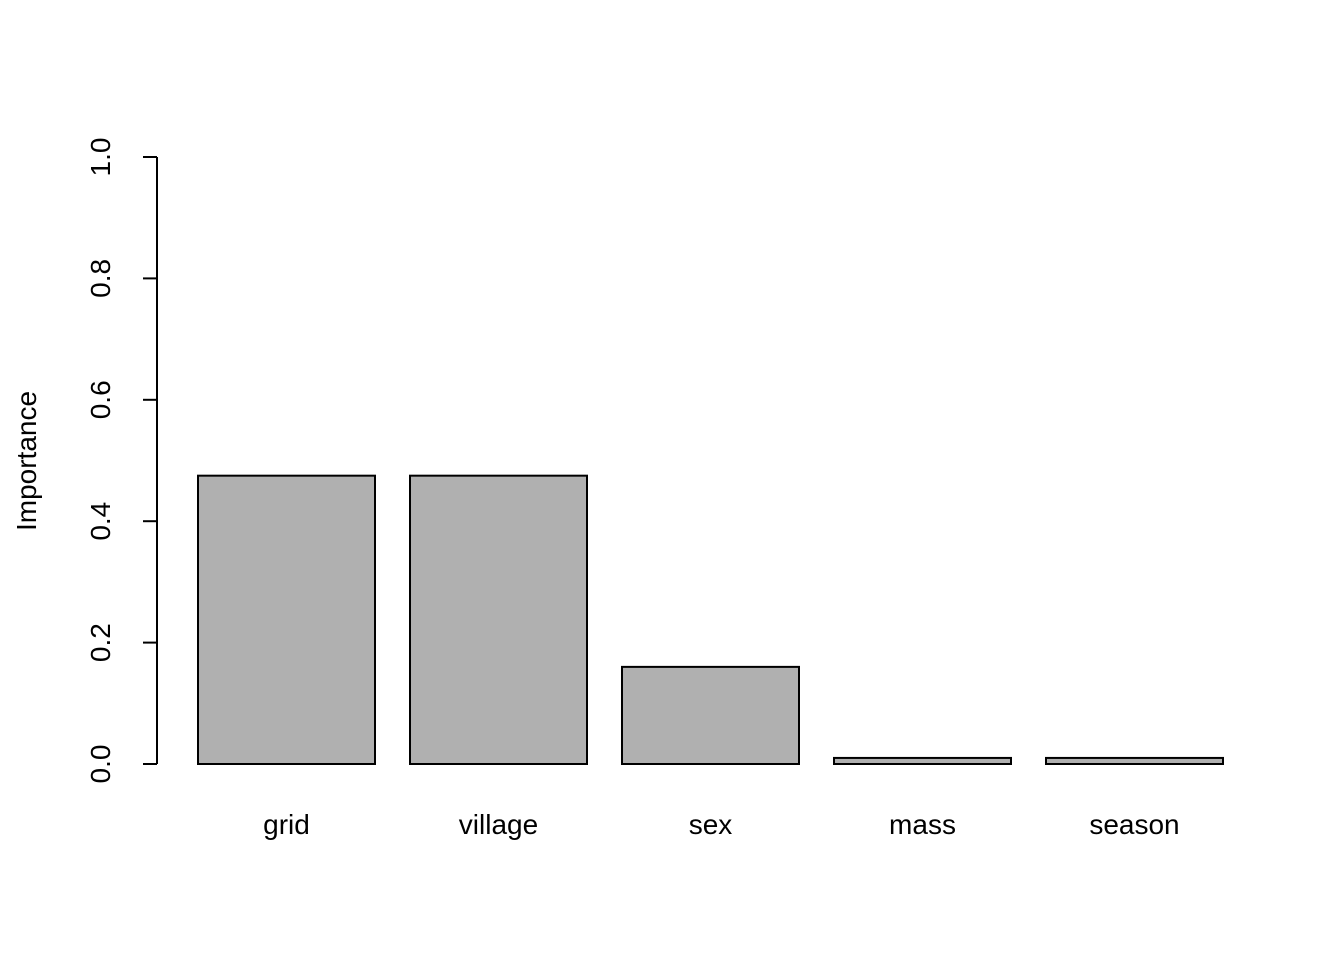 Image resolution: width=1344 pixels, height=960 pixels. I want to click on y-tick-label: 0.8, so click(100, 278).